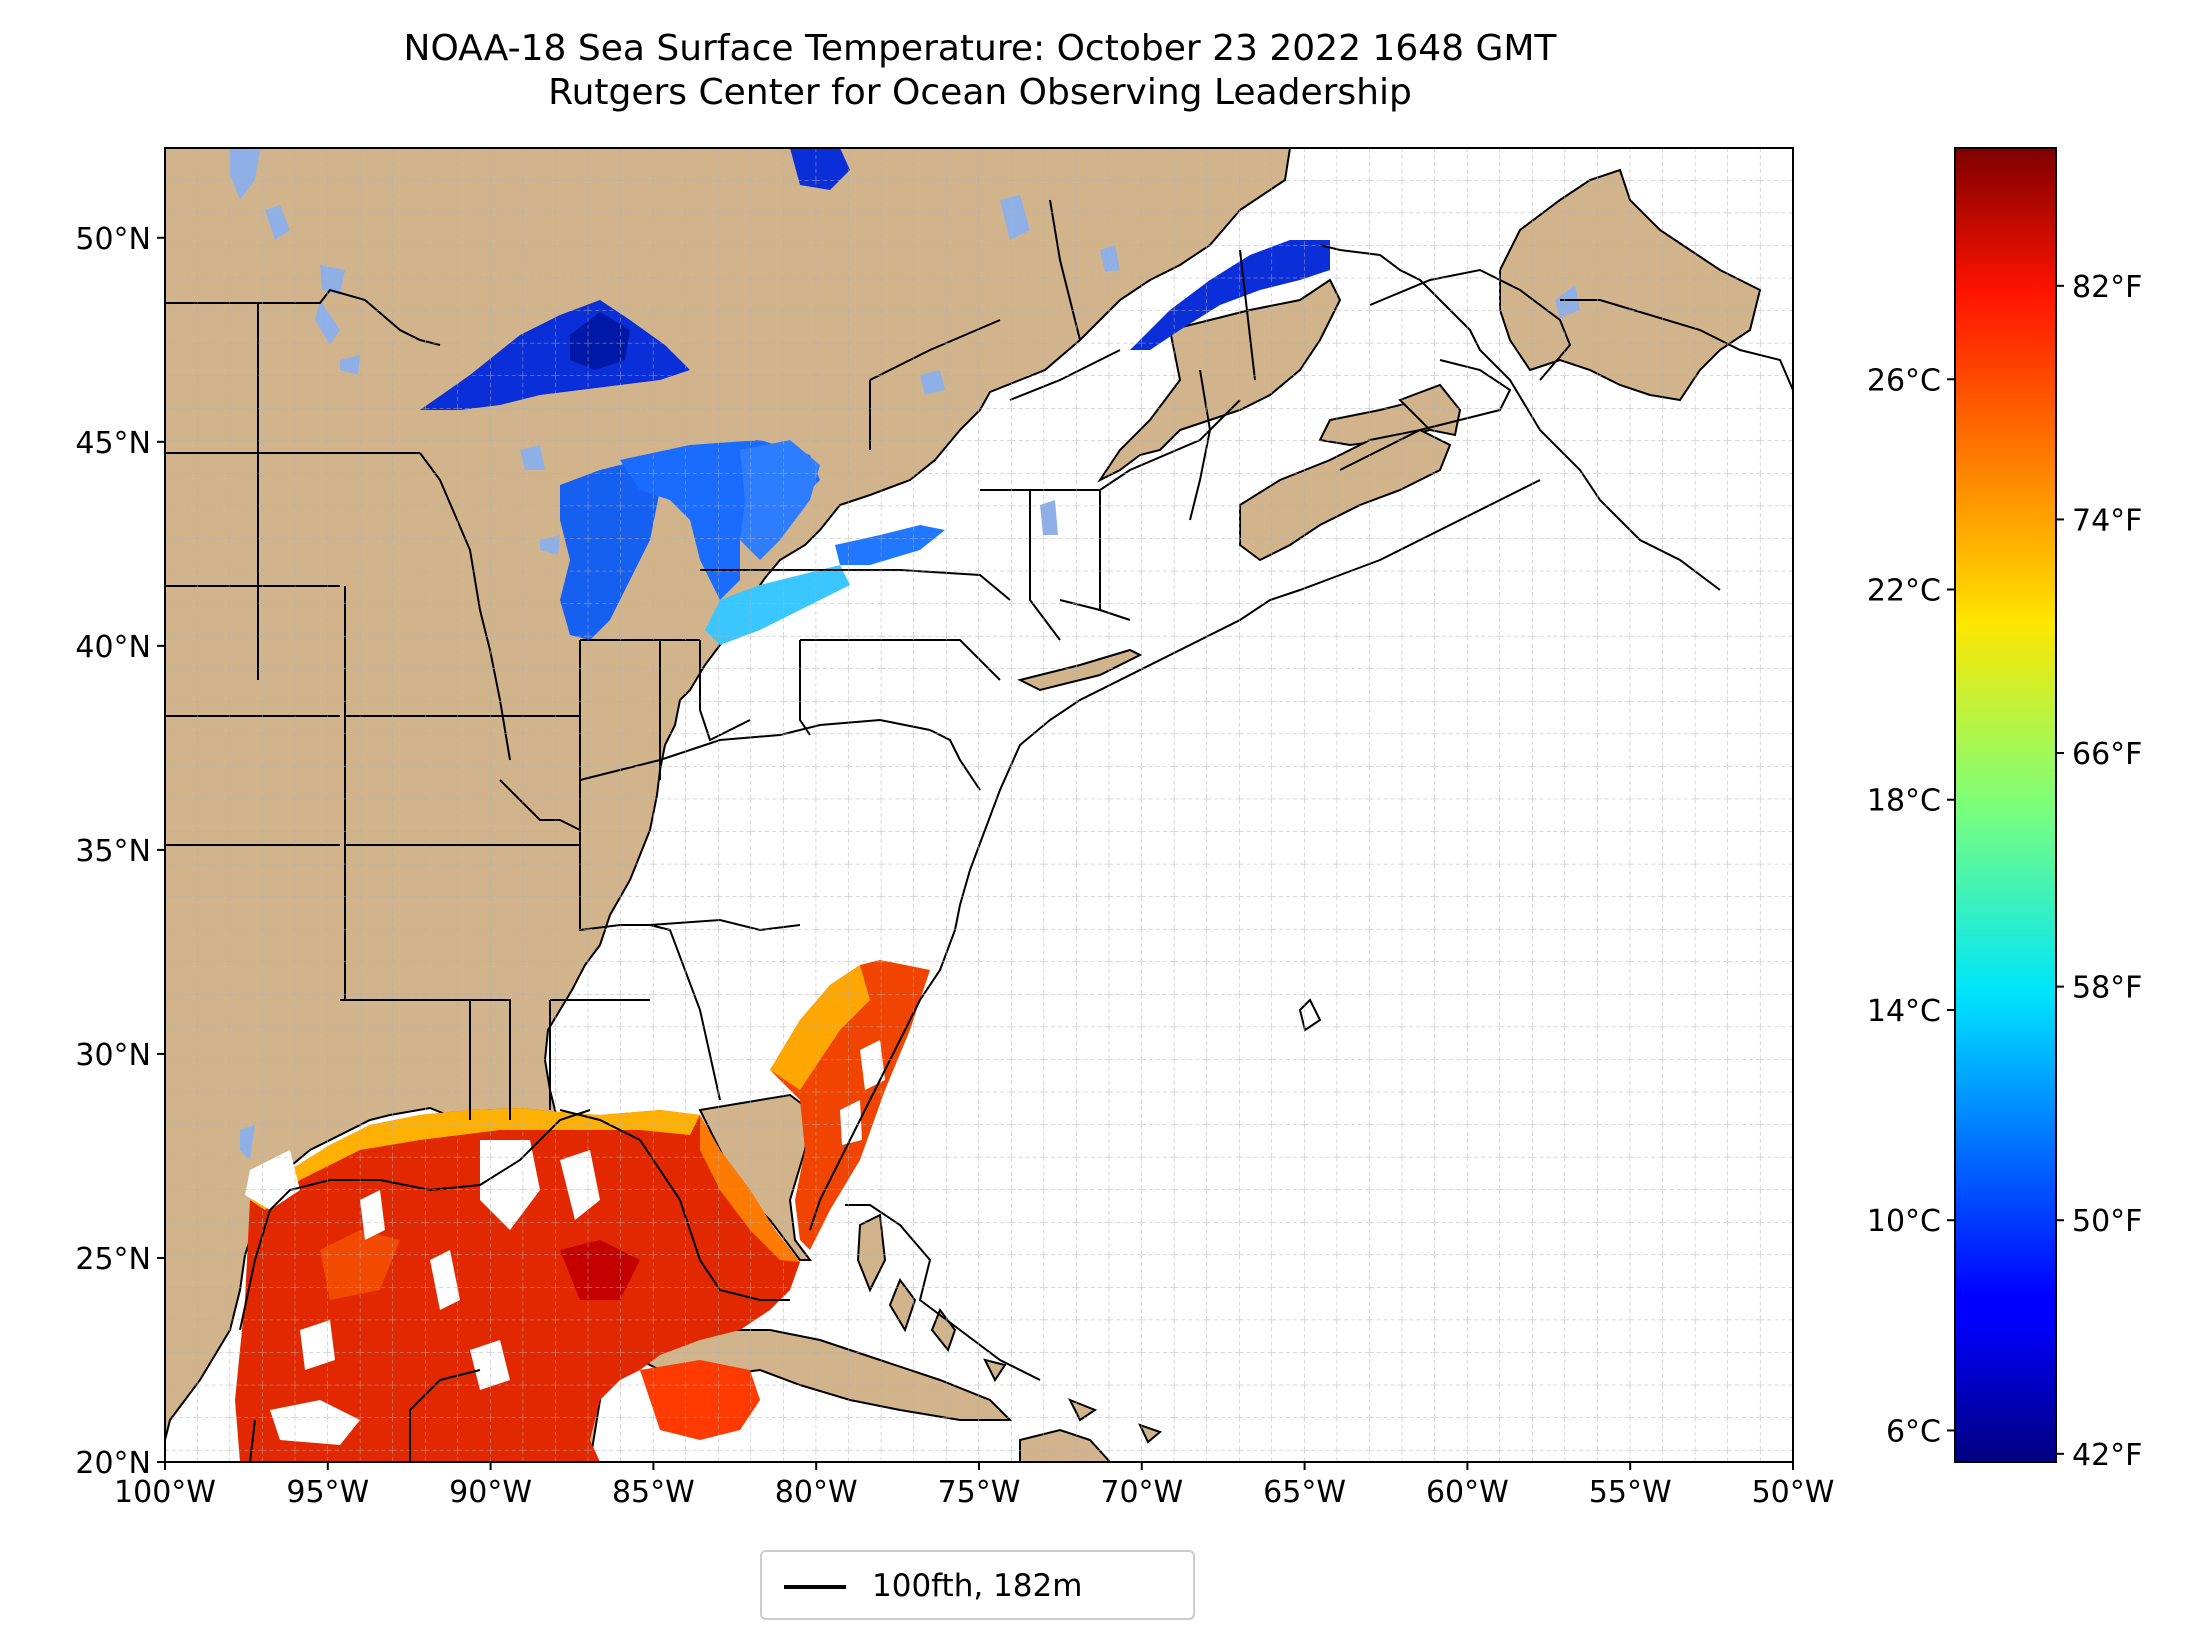 This screenshot has height=1647, width=2201. What do you see at coordinates (165, 1492) in the screenshot?
I see `lon-tick-label: 100°W` at bounding box center [165, 1492].